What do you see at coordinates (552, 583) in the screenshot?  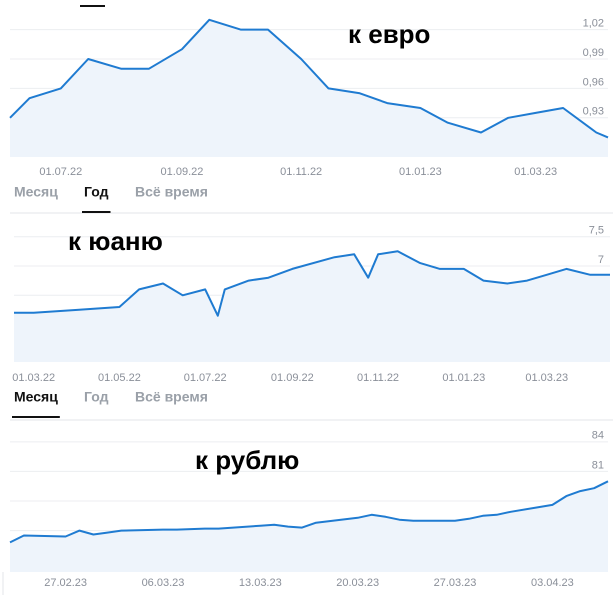 I see `x-tick-label: 03.04.23` at bounding box center [552, 583].